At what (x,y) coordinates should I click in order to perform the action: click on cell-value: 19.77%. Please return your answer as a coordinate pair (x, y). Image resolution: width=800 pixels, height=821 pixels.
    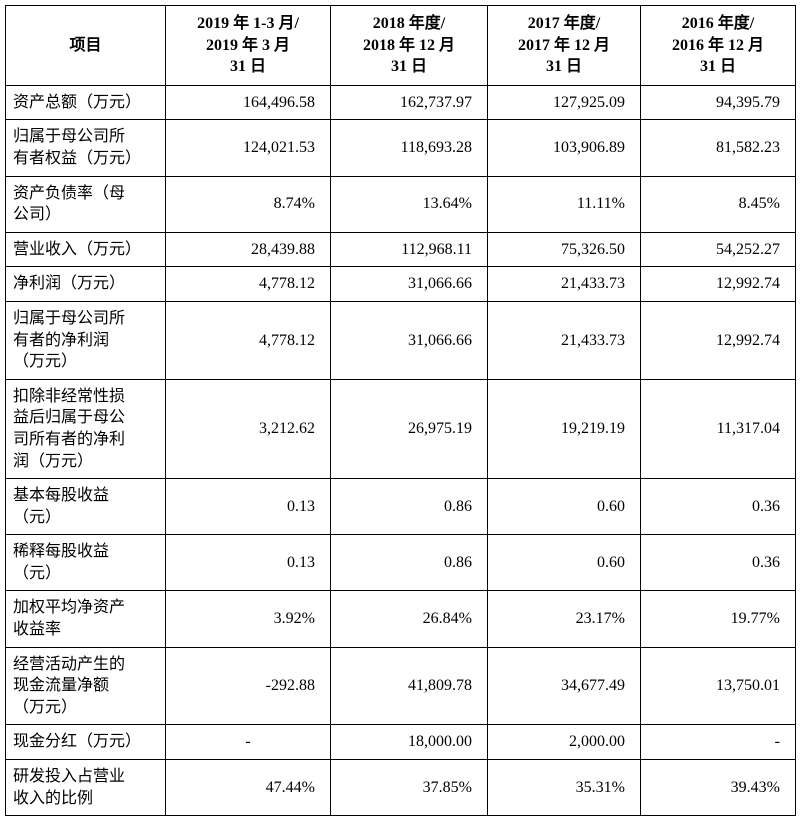
    Looking at the image, I should click on (718, 619).